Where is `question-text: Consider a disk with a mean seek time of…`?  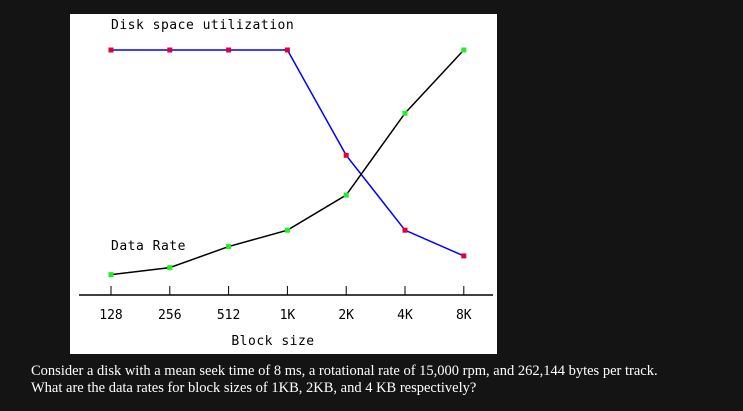
question-text: Consider a disk with a mean seek time of… is located at coordinates (381, 380).